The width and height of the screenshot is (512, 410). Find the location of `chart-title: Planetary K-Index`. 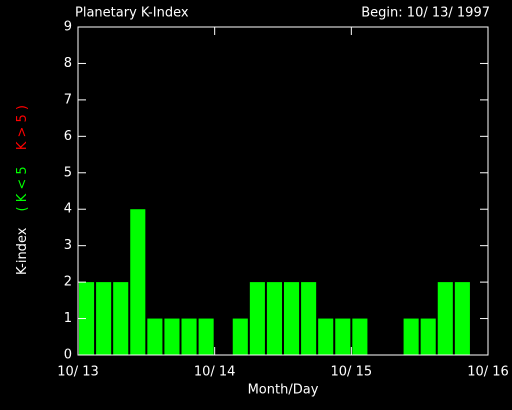

chart-title: Planetary K-Index is located at coordinates (132, 13).